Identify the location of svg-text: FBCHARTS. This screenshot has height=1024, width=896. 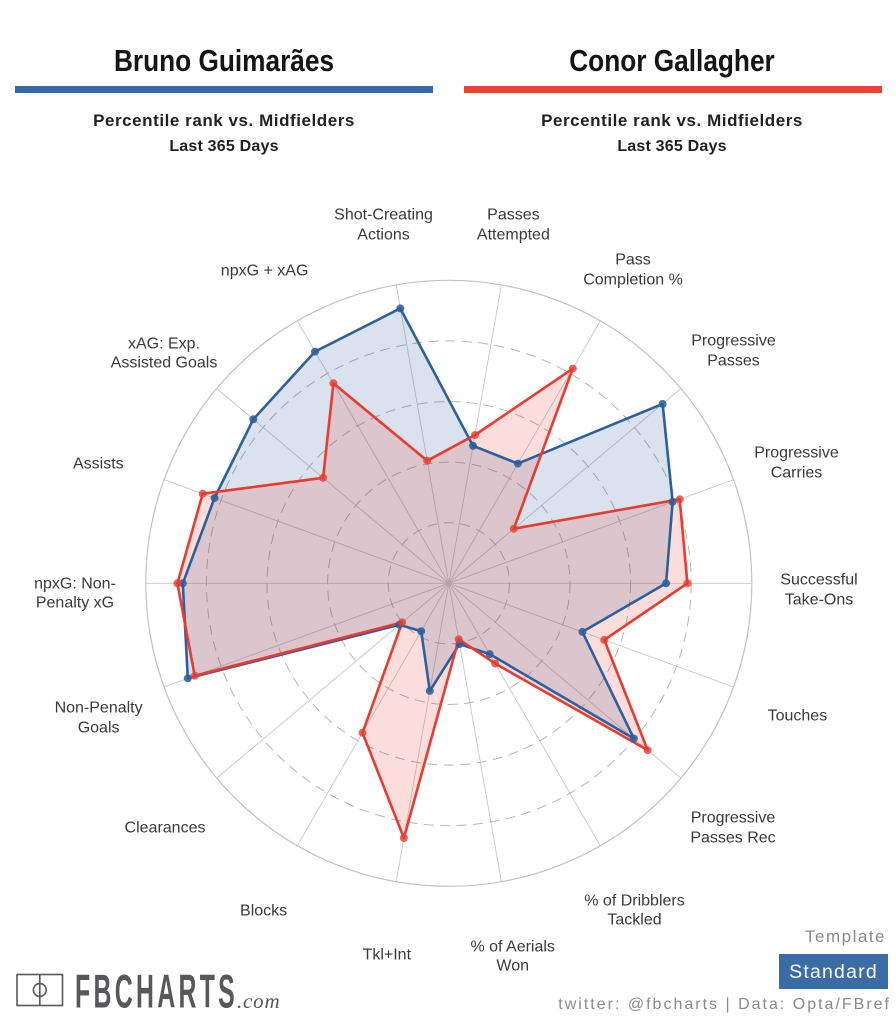
(156, 991).